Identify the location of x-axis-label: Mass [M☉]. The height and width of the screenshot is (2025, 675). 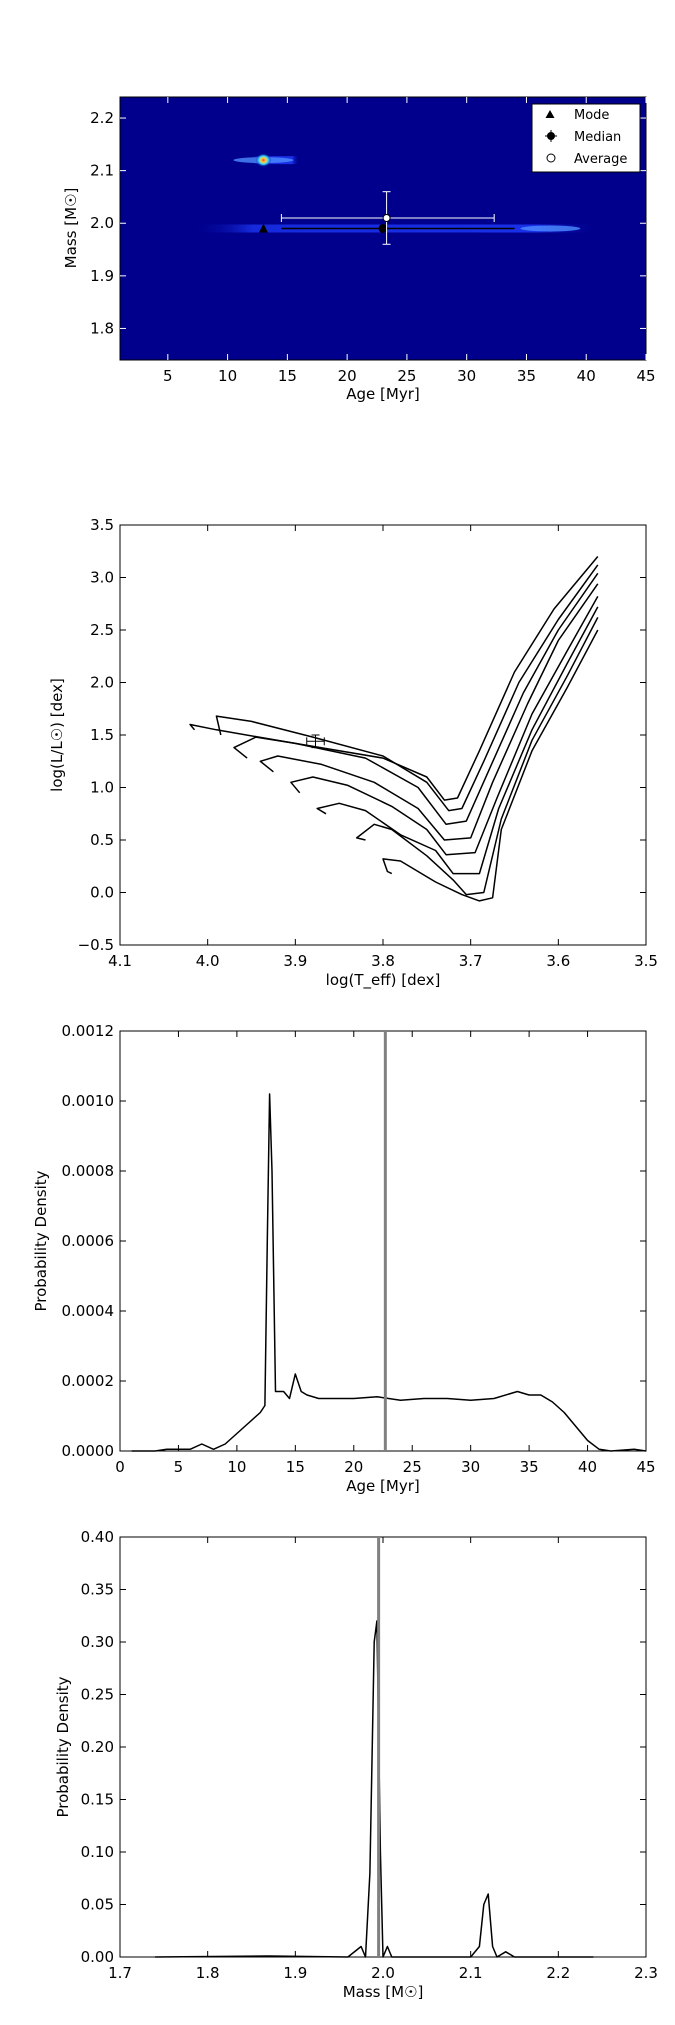
(383, 1992).